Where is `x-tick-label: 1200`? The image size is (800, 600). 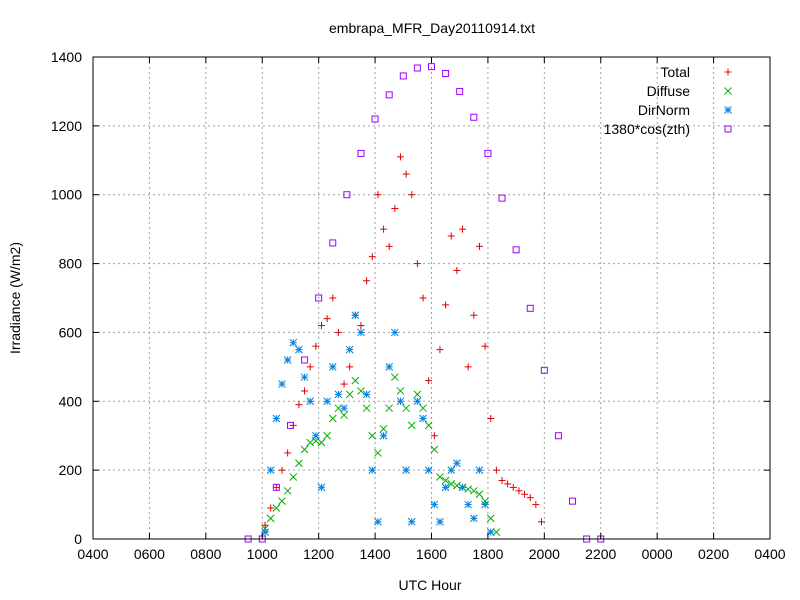 x-tick-label: 1200 is located at coordinates (318, 554).